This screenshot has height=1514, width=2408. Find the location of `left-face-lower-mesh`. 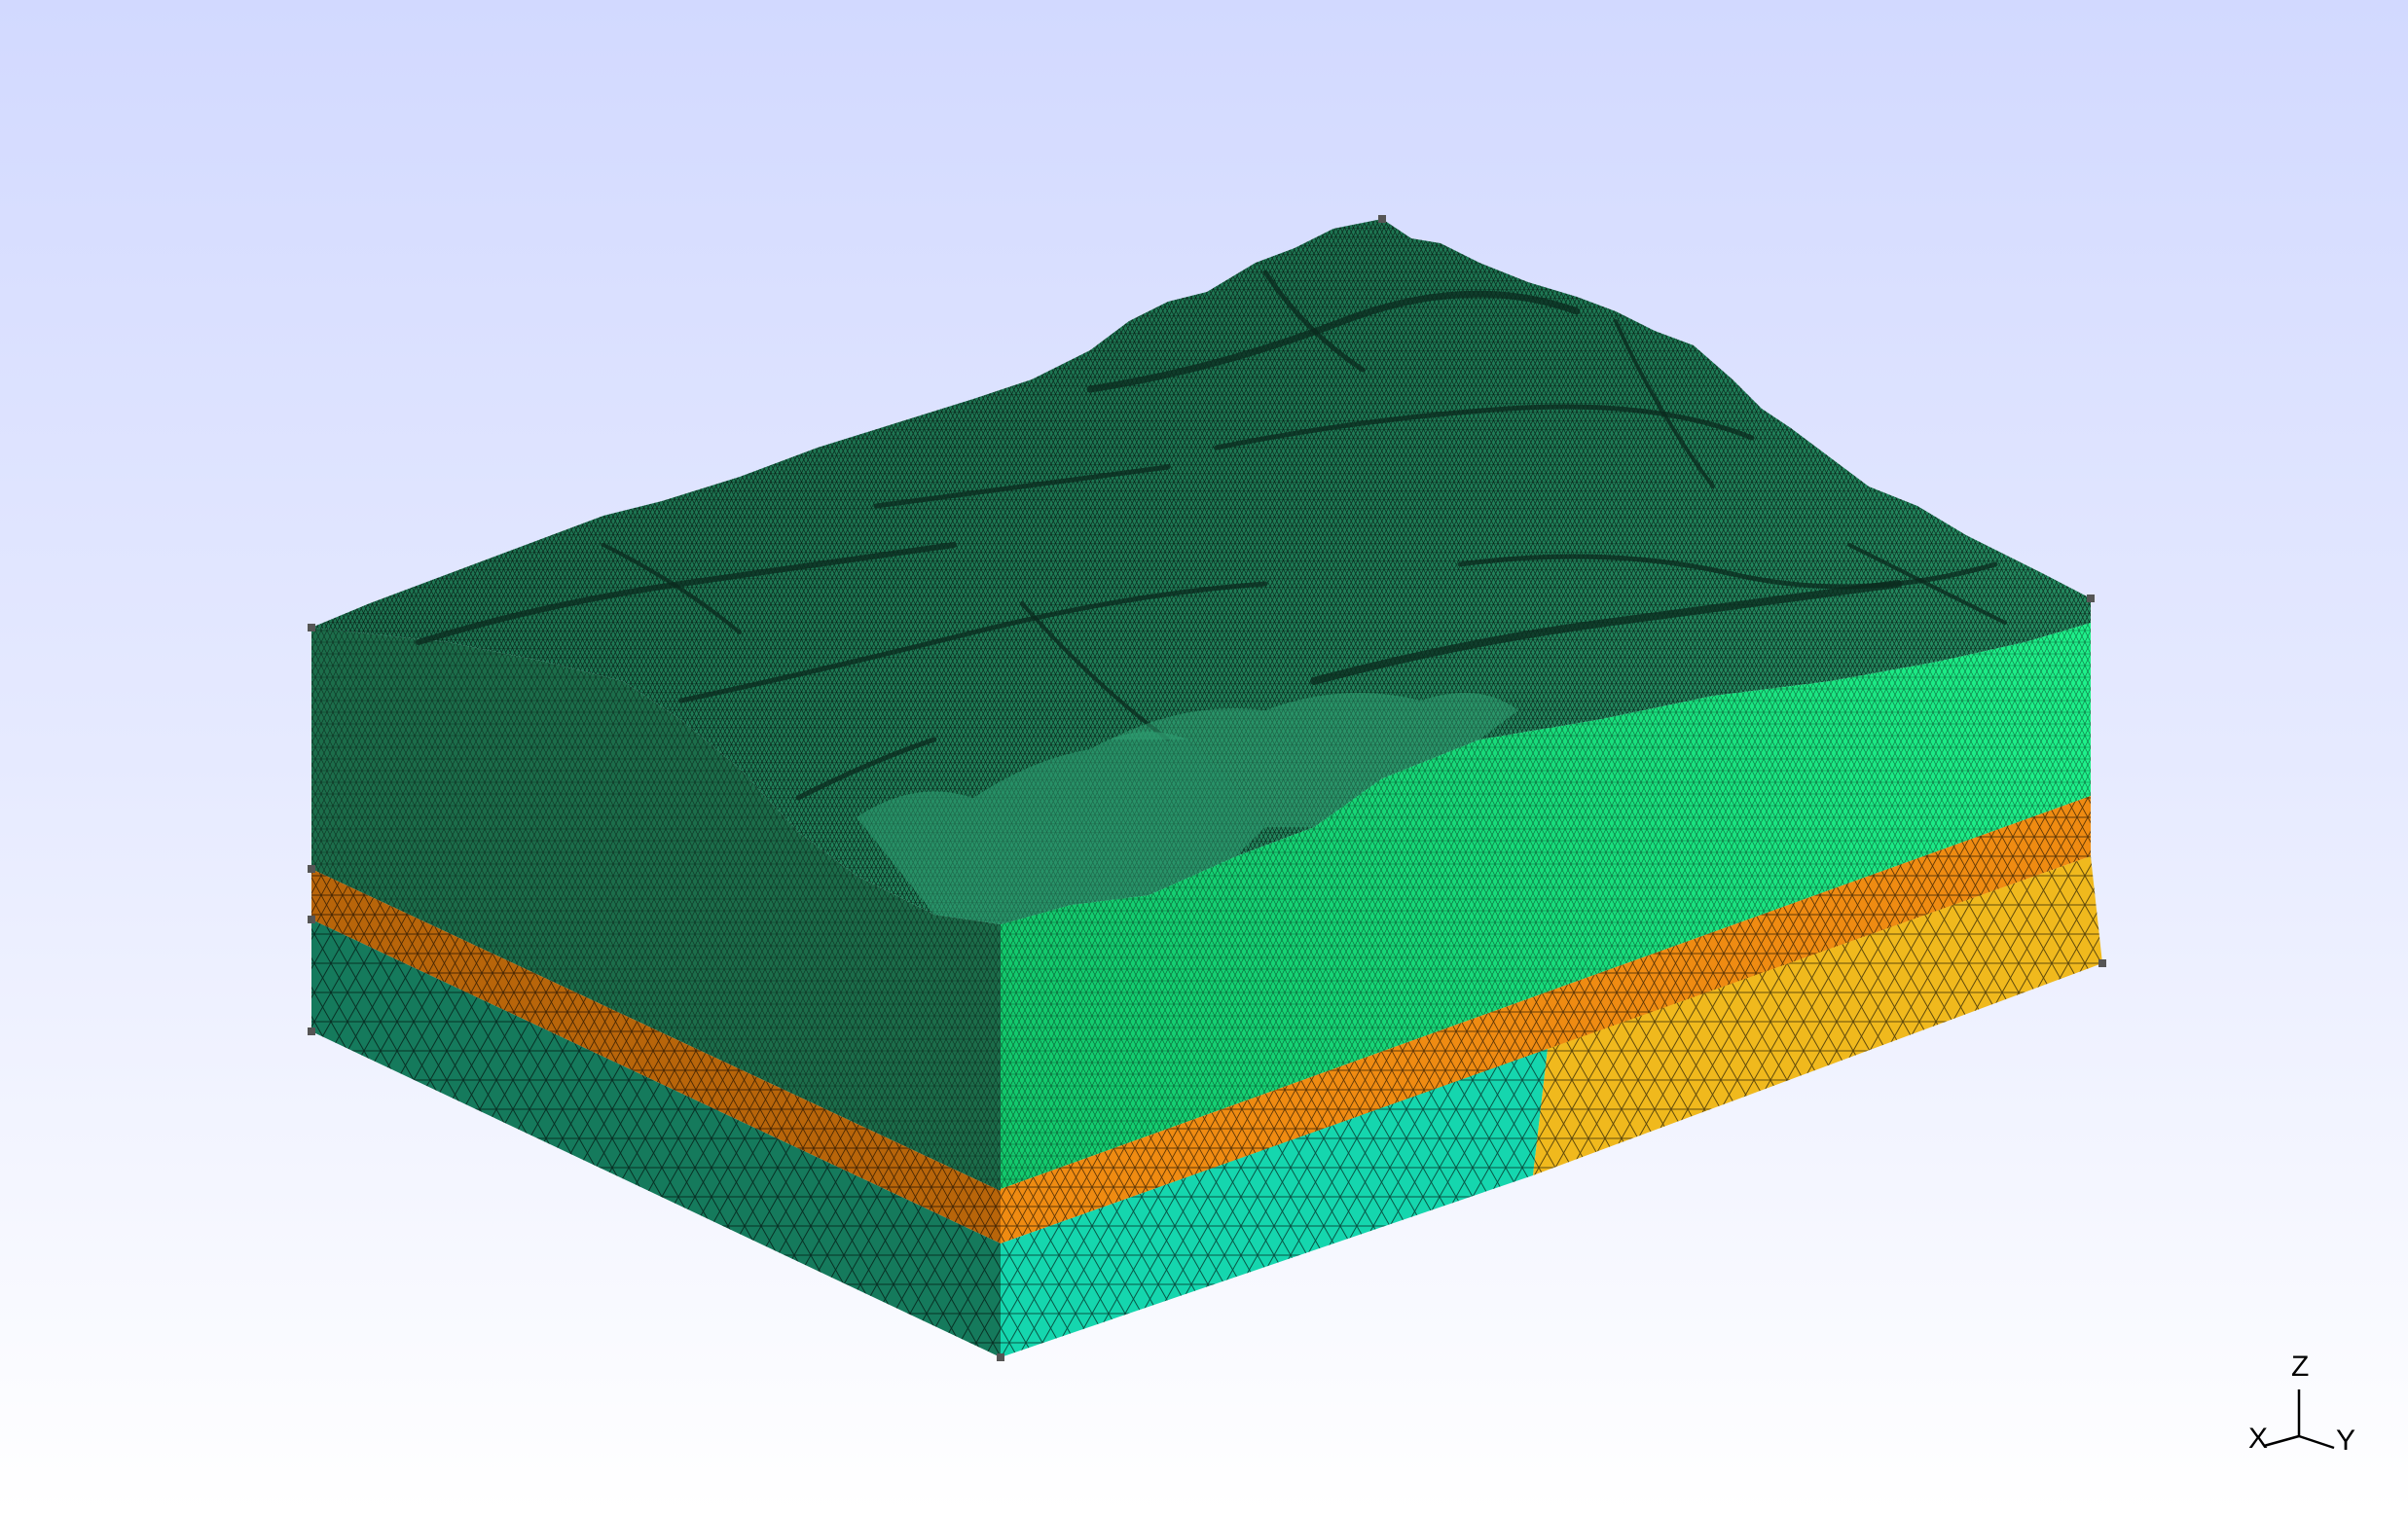

left-face-lower-mesh is located at coordinates (656, 1138).